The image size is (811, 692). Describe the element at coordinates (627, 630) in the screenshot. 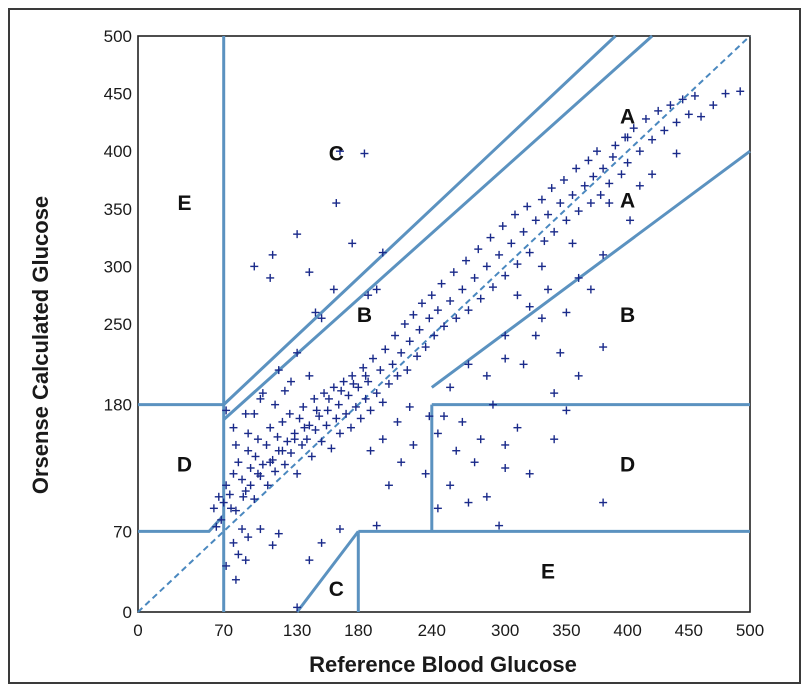

I see `x-tick-label: 400` at that location.